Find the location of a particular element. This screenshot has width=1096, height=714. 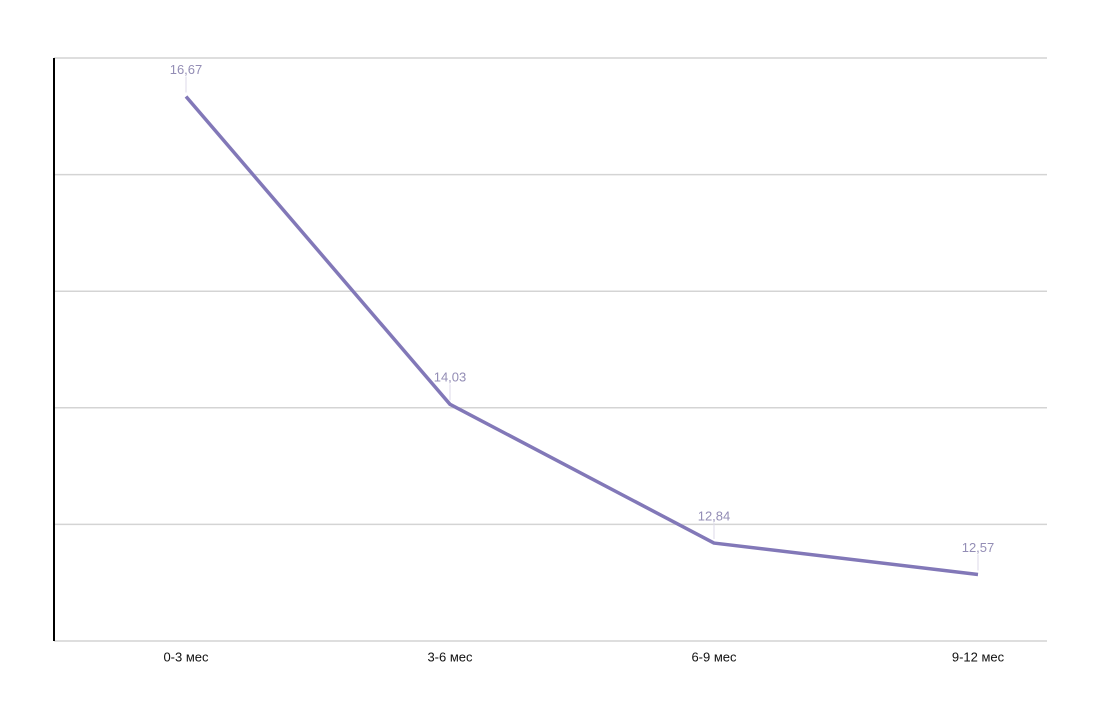

x-tick-label: 0-3 мес is located at coordinates (186, 656).